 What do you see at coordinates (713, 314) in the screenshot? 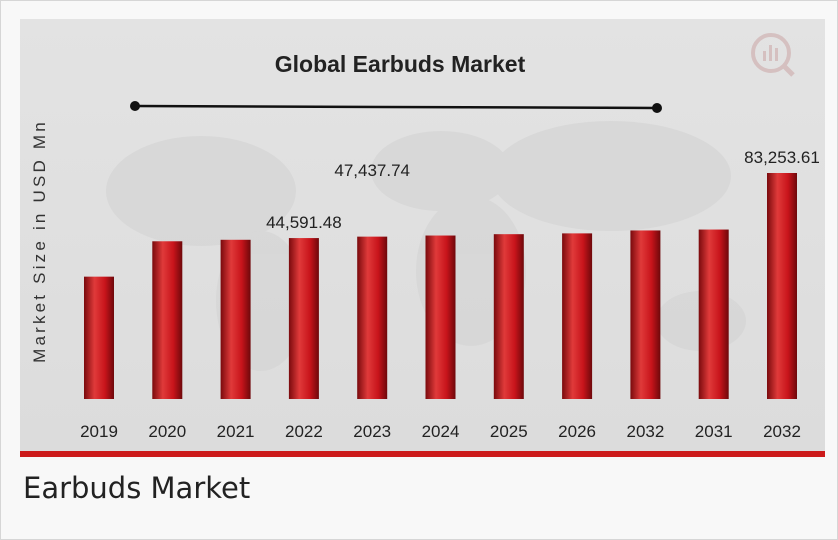
I see `bar-2031` at bounding box center [713, 314].